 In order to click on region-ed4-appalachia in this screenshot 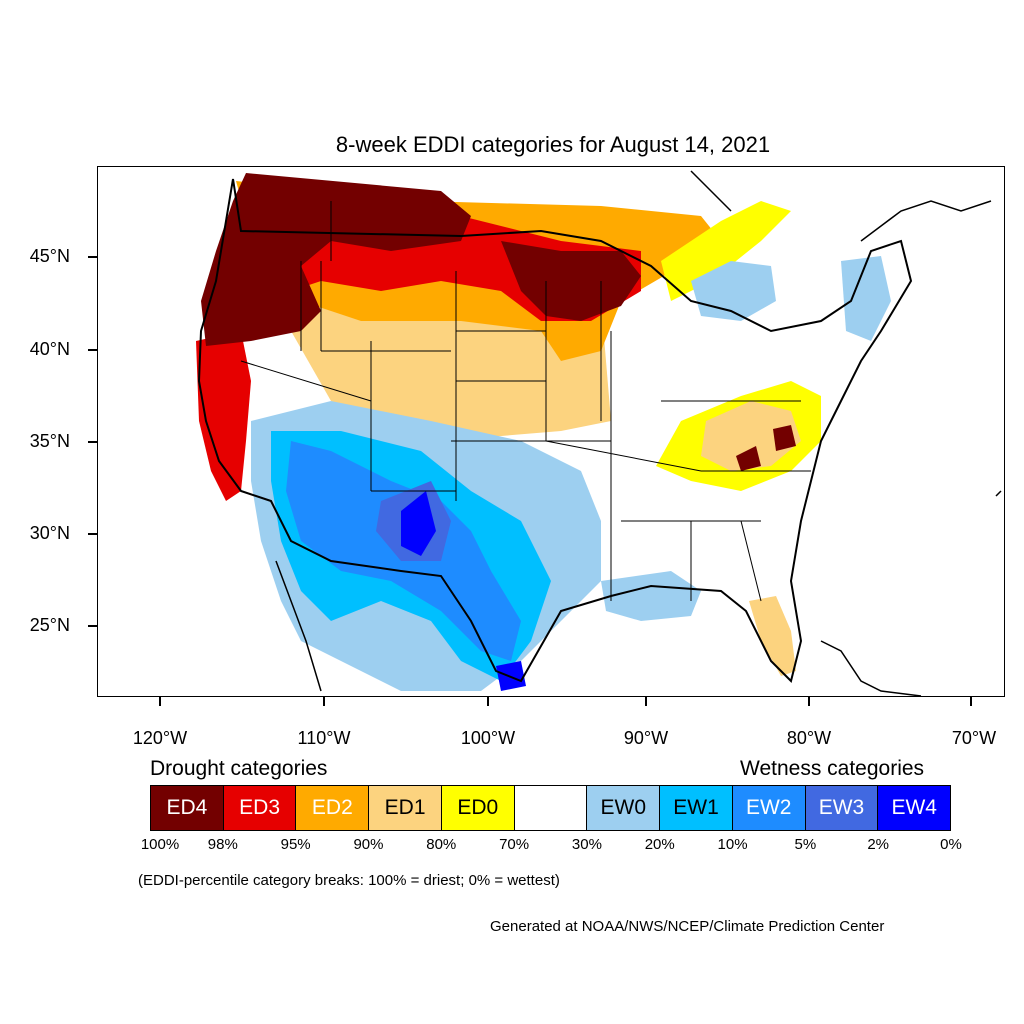, I will do `click(748, 458)`.